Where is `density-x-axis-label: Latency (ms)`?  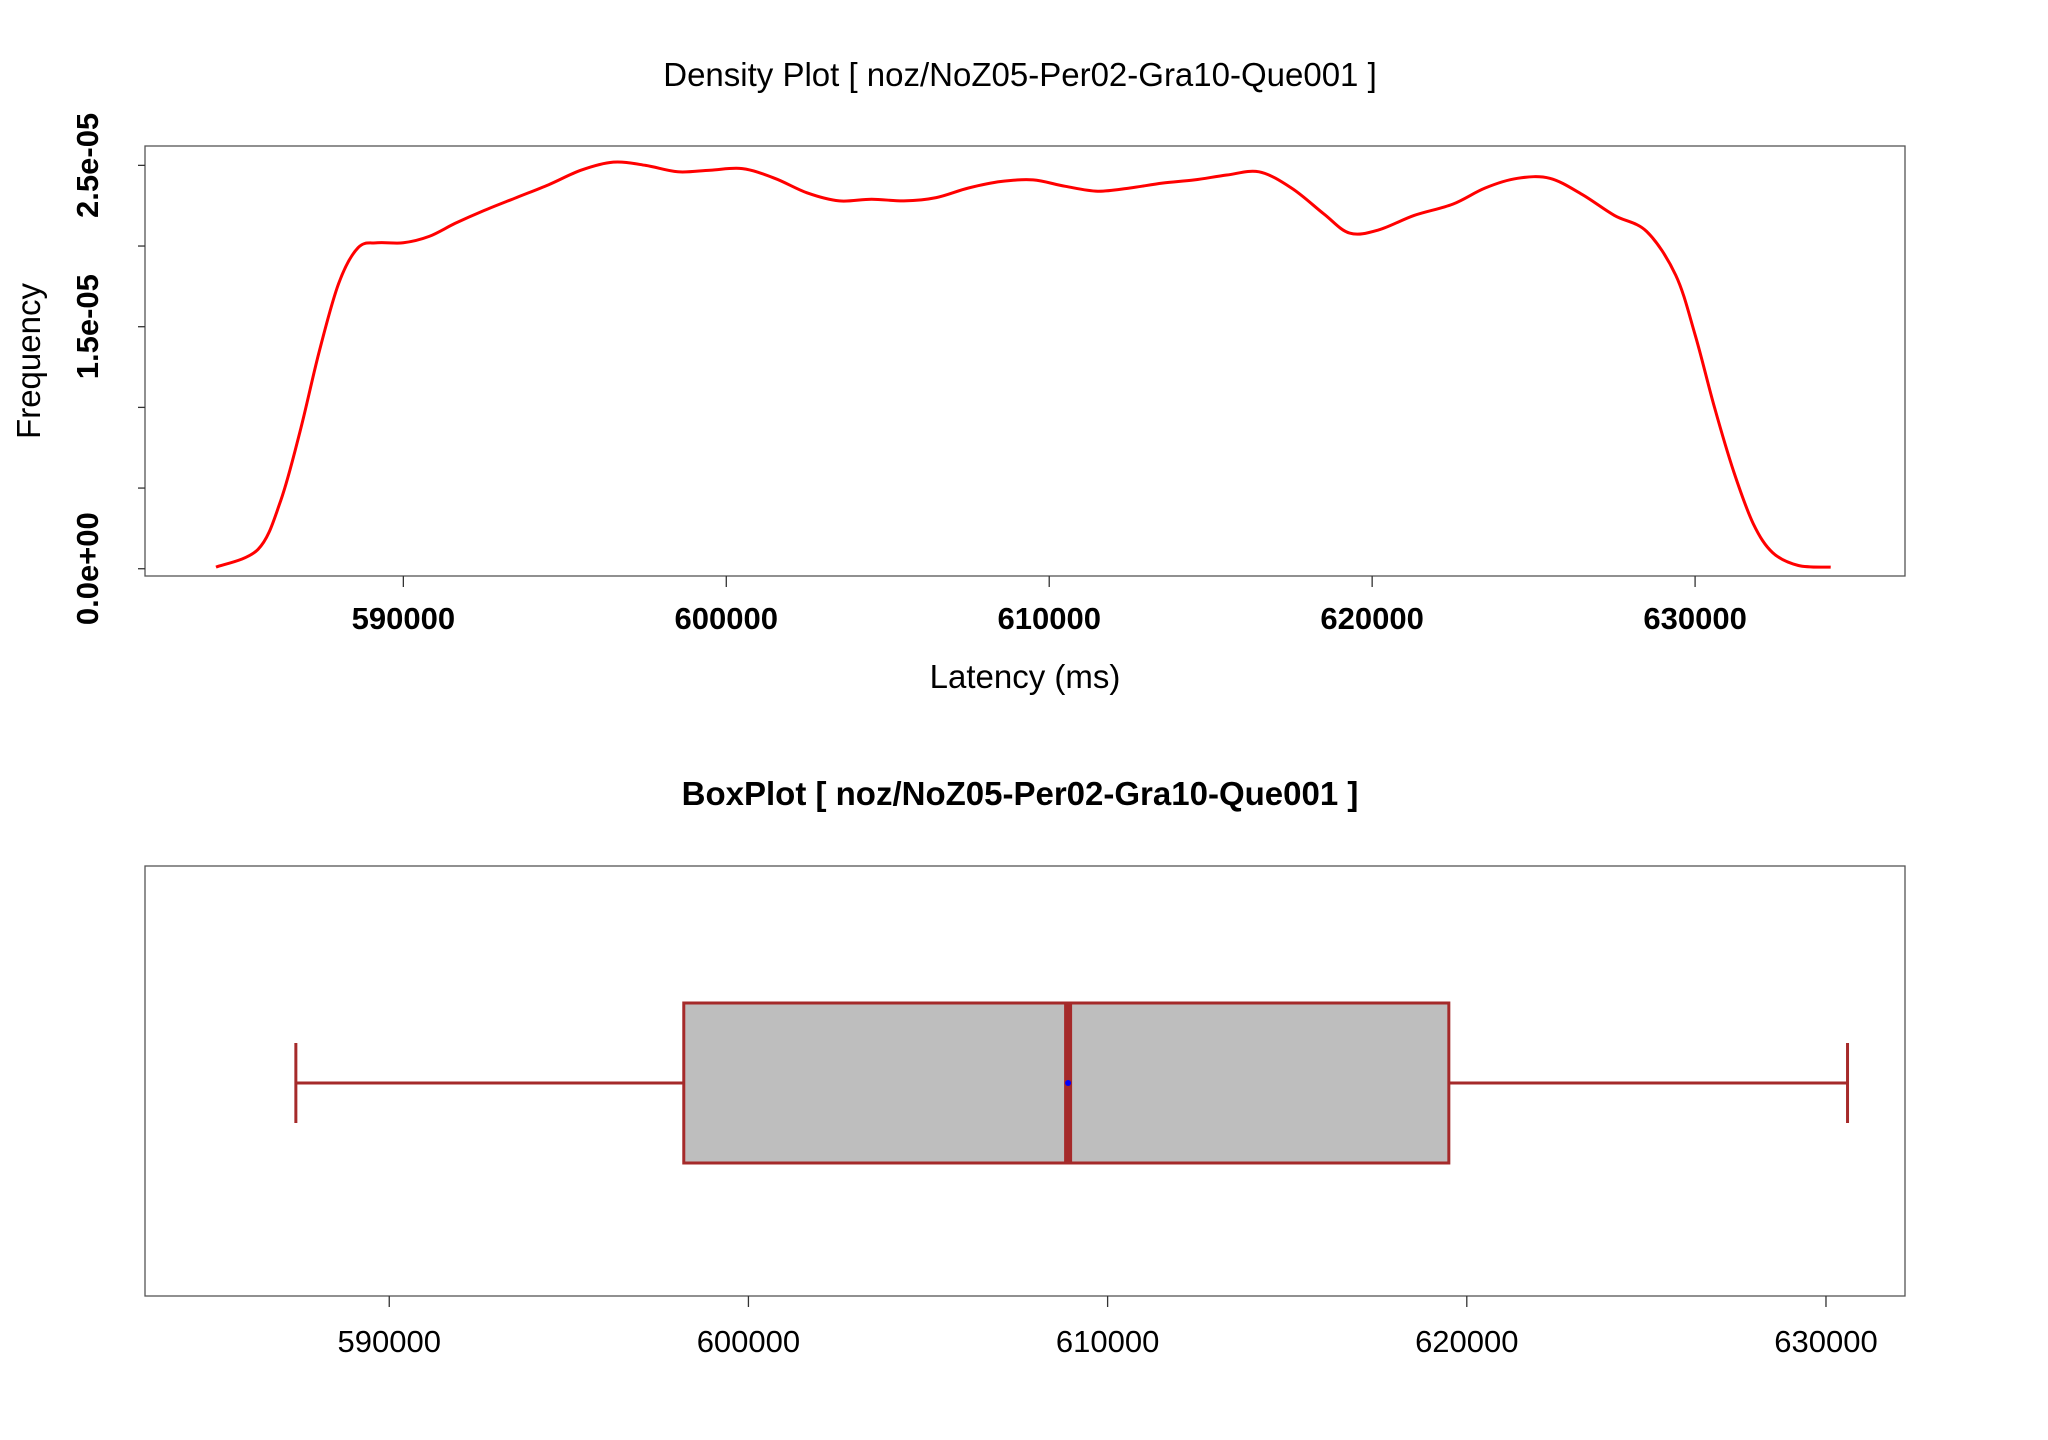
density-x-axis-label: Latency (ms) is located at coordinates (1025, 676).